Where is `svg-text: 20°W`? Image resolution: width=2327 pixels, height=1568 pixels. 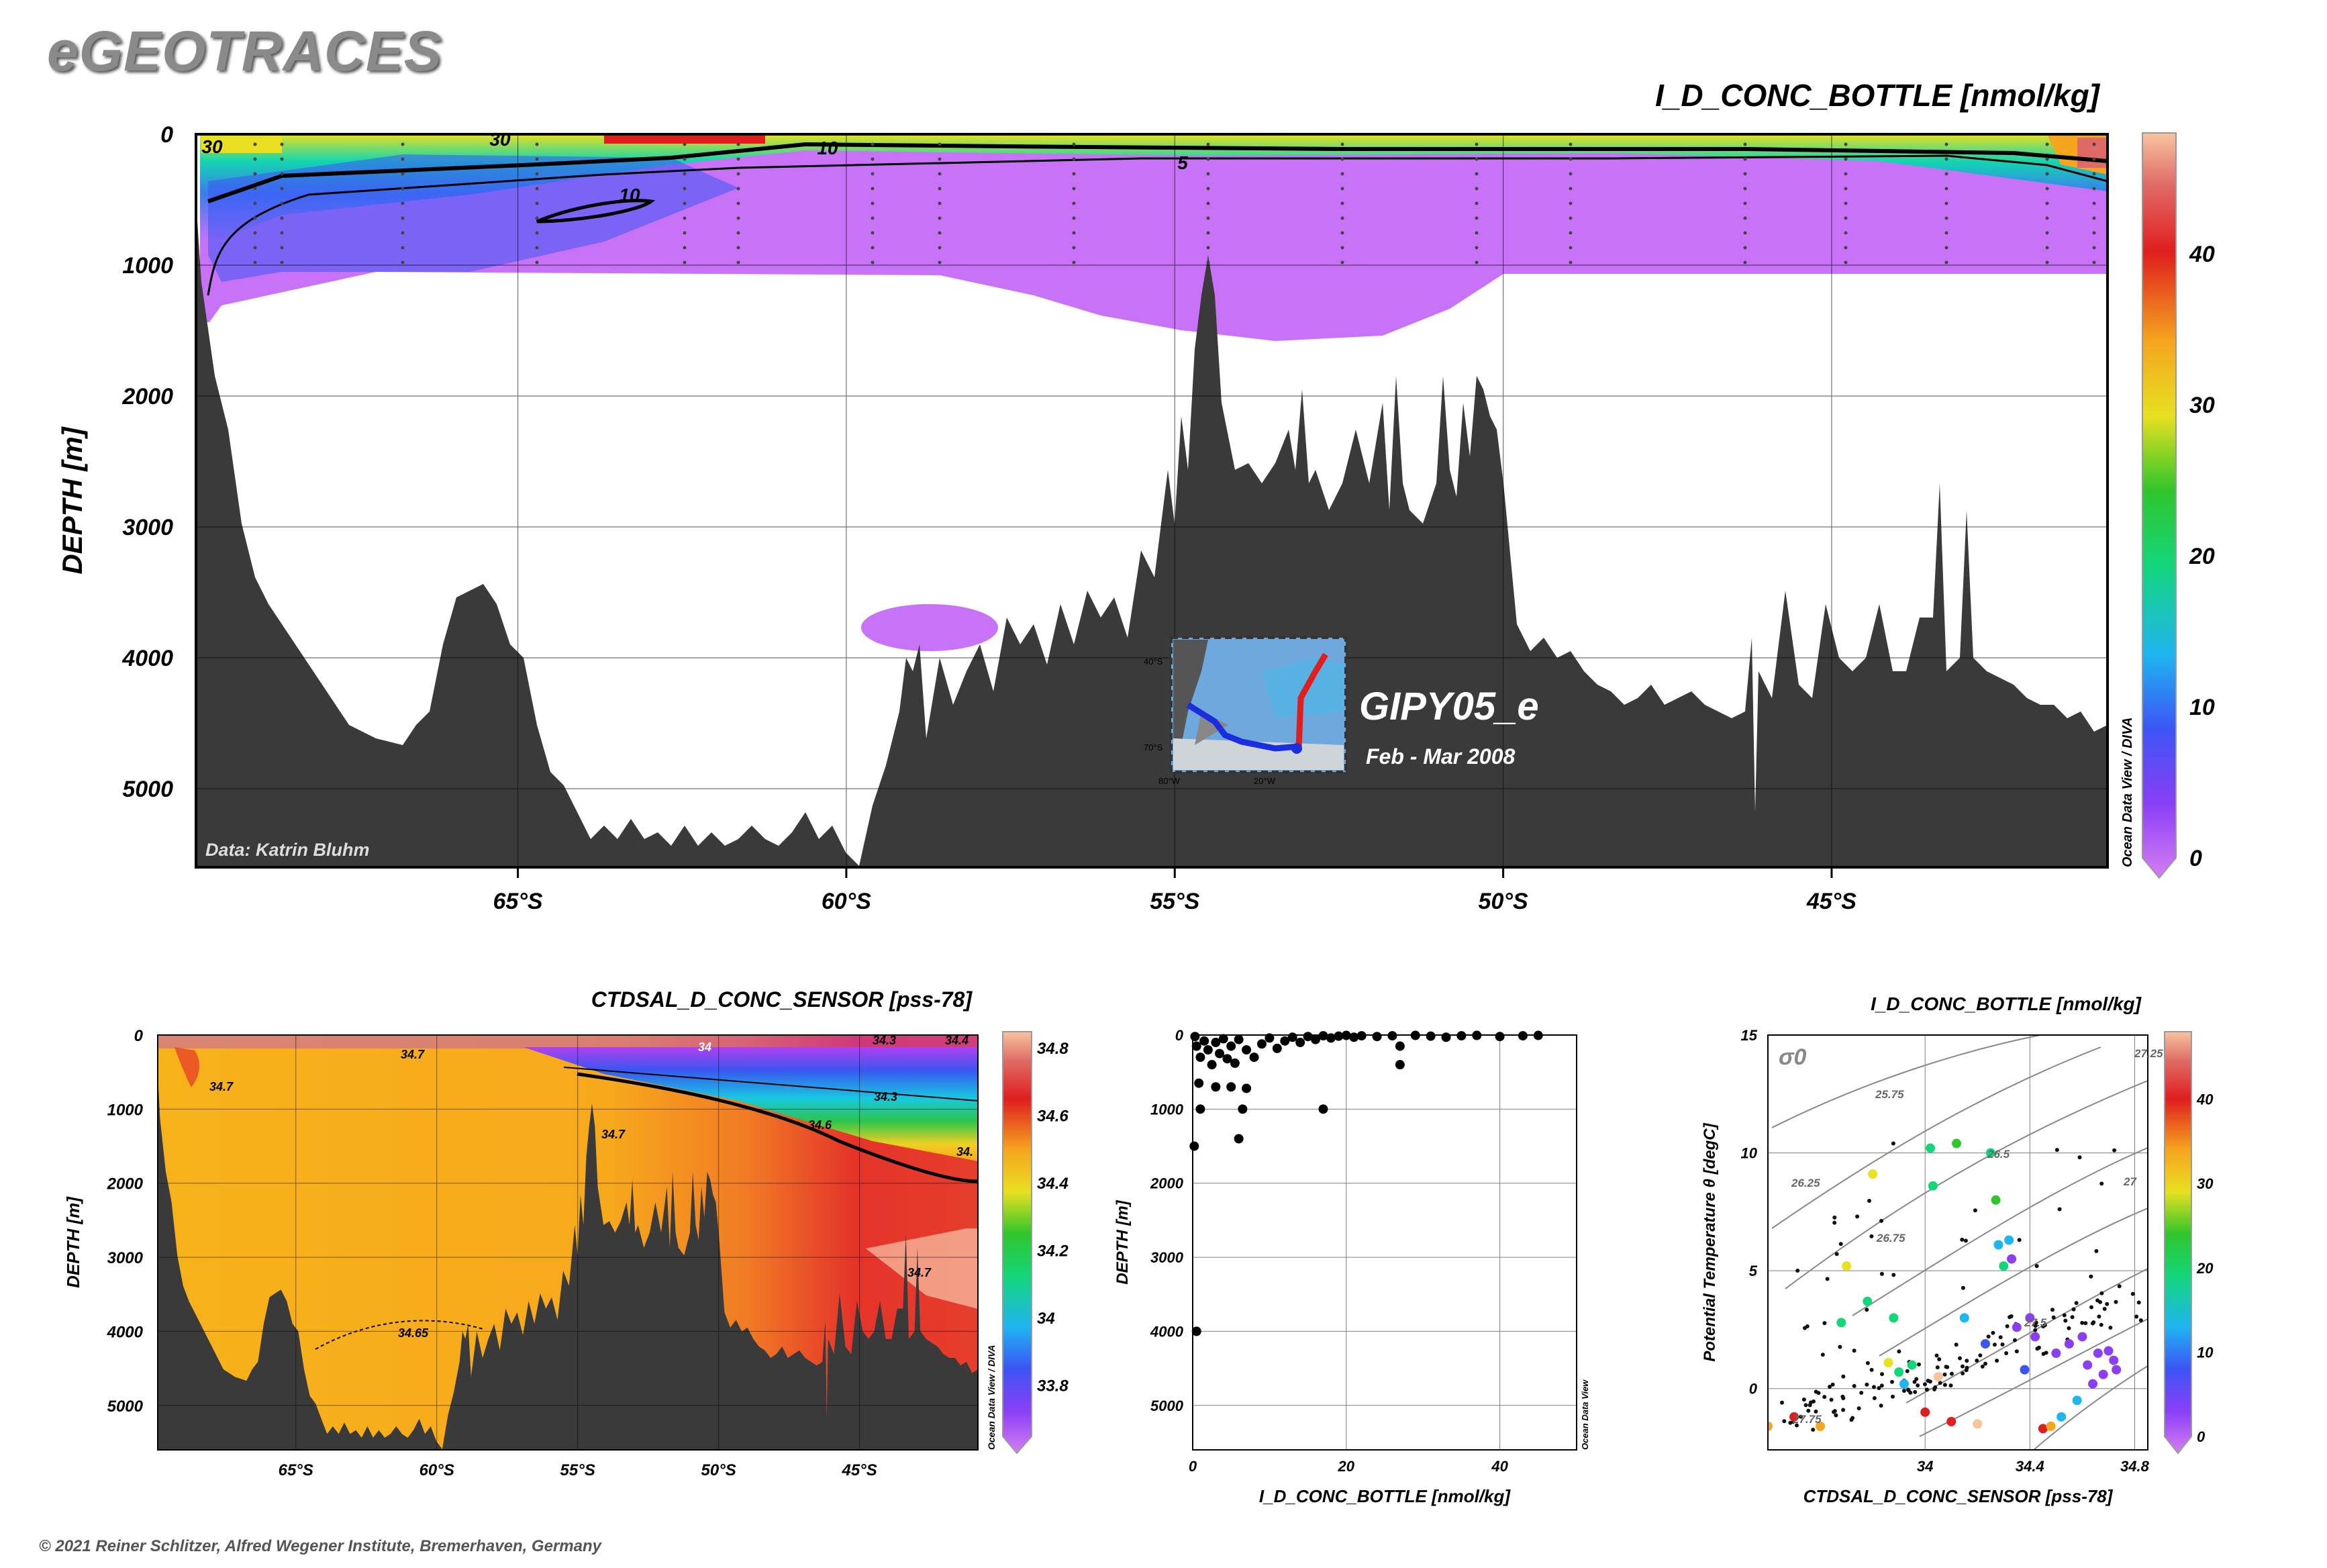
svg-text: 20°W is located at coordinates (1265, 781).